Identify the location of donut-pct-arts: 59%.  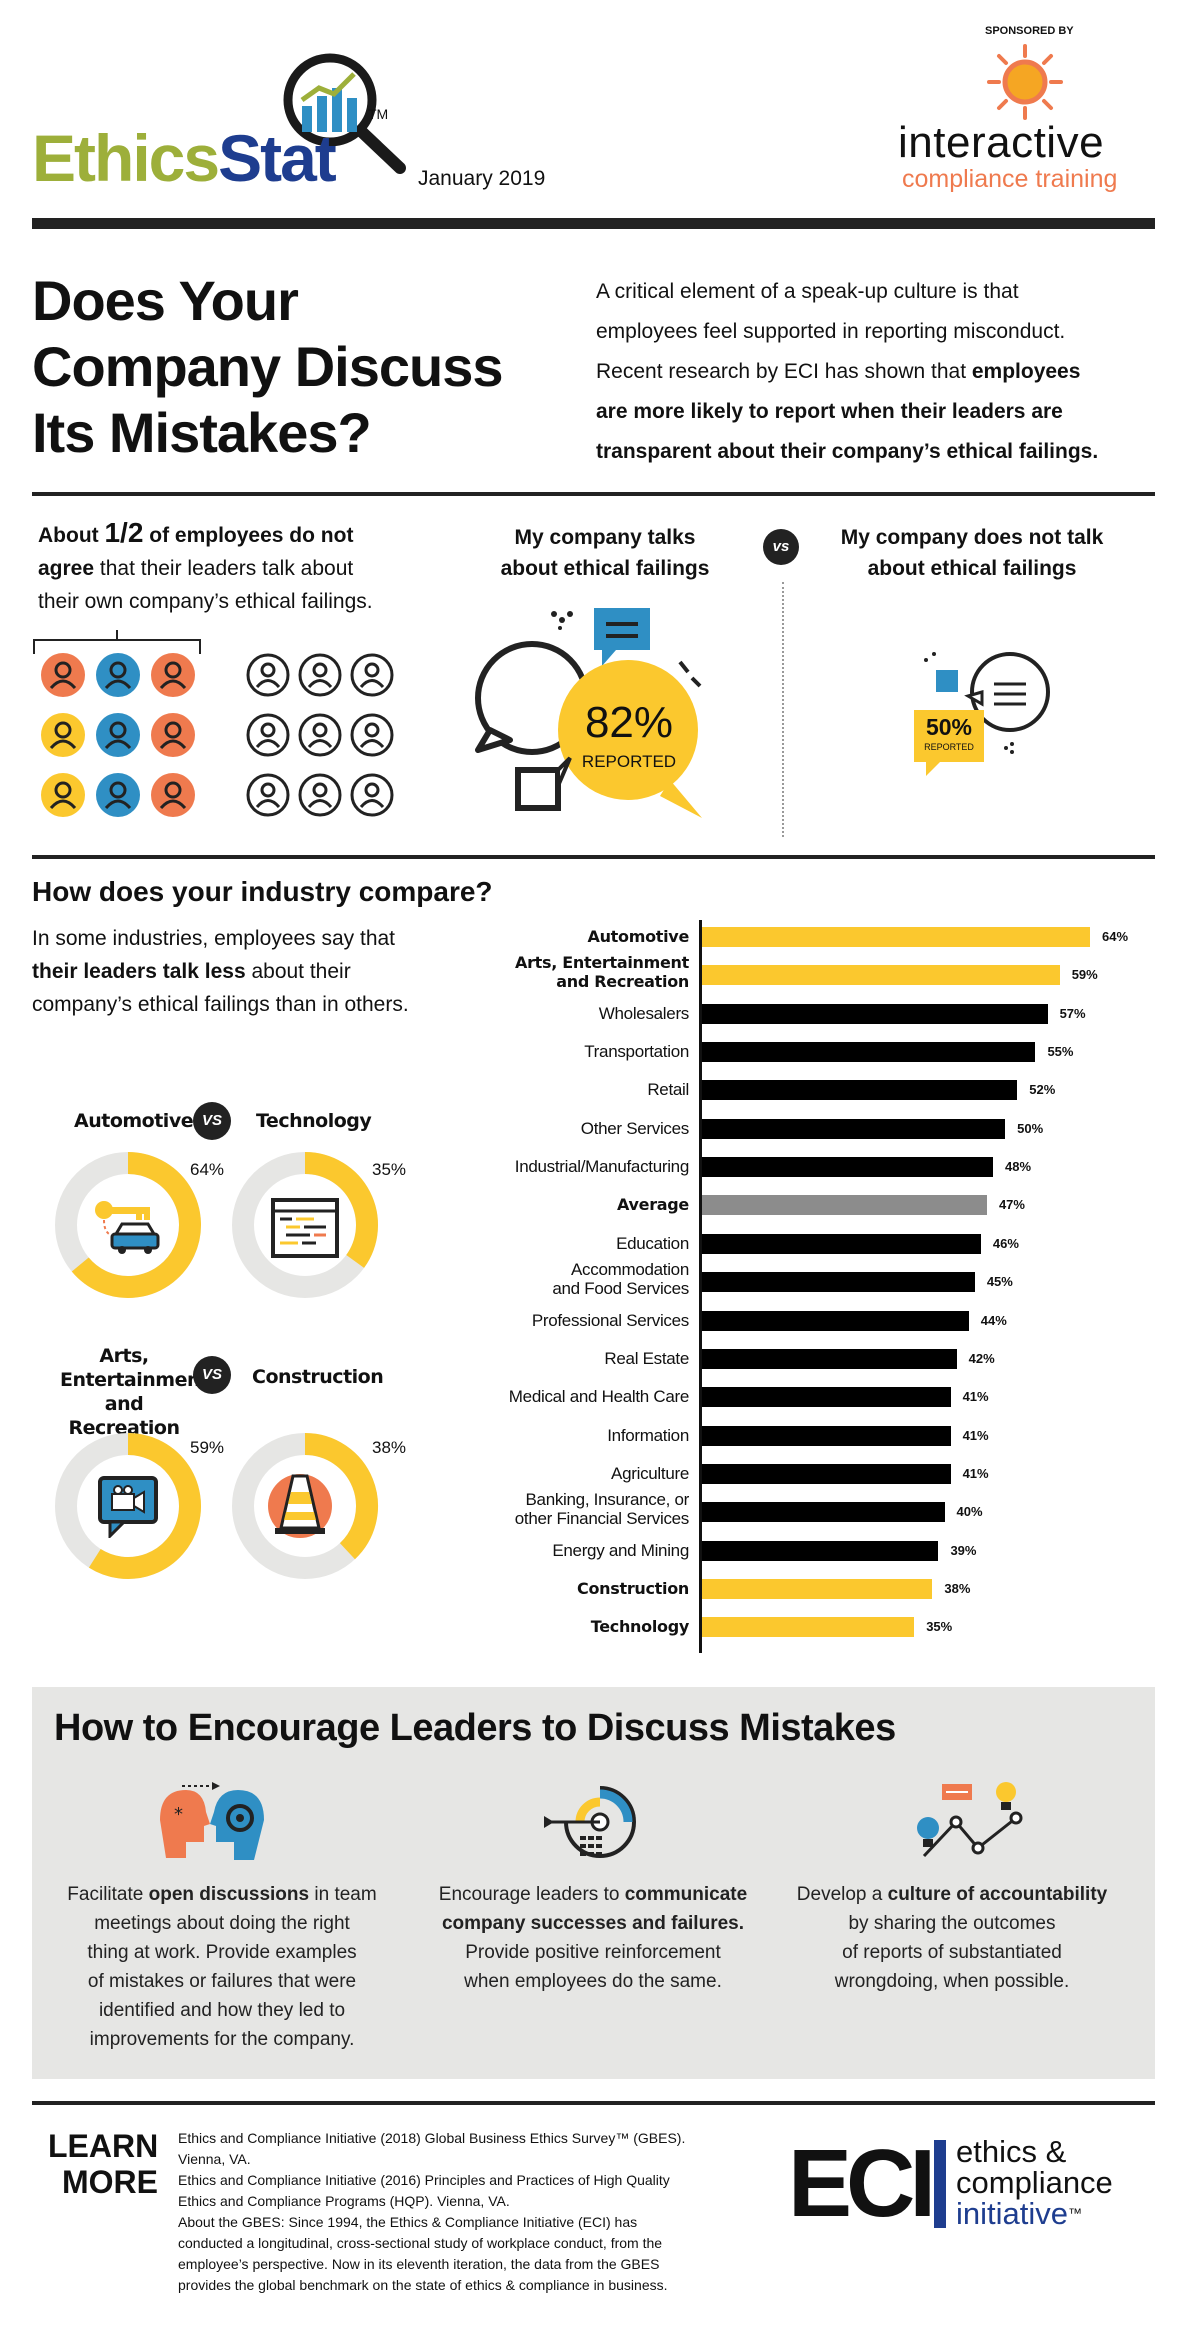
(207, 1447).